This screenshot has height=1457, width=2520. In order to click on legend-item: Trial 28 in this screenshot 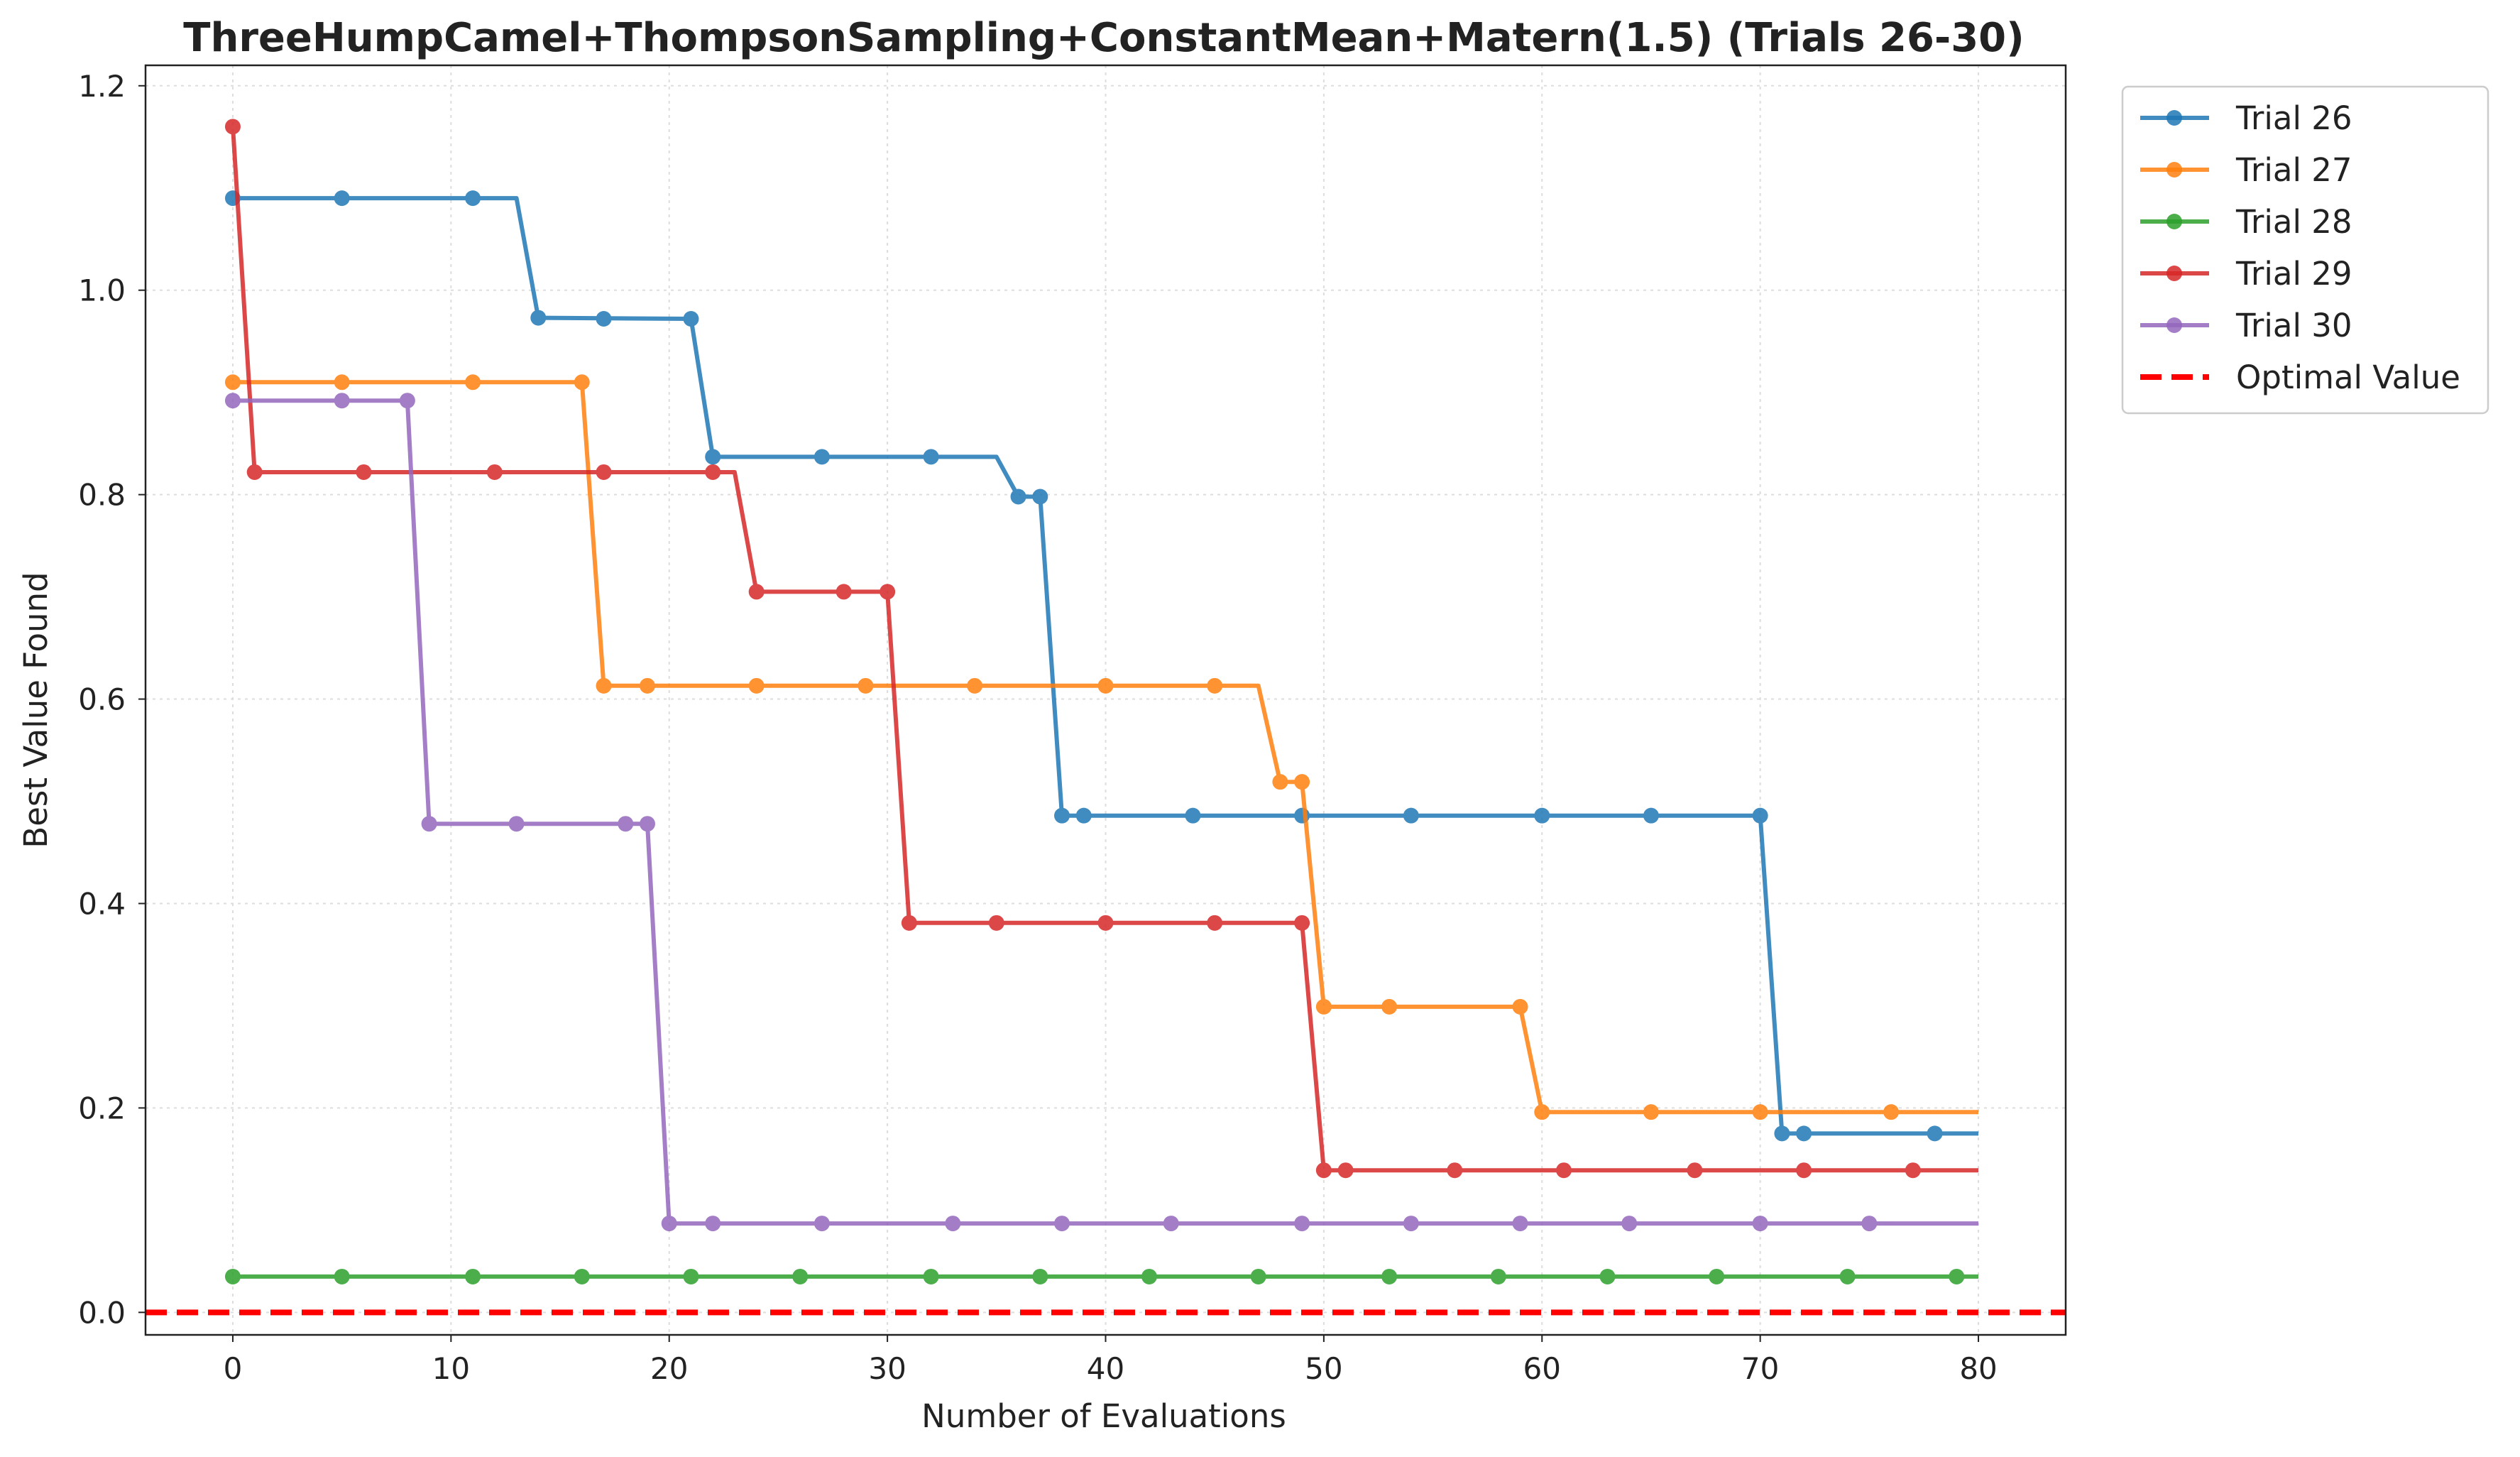, I will do `click(2246, 222)`.